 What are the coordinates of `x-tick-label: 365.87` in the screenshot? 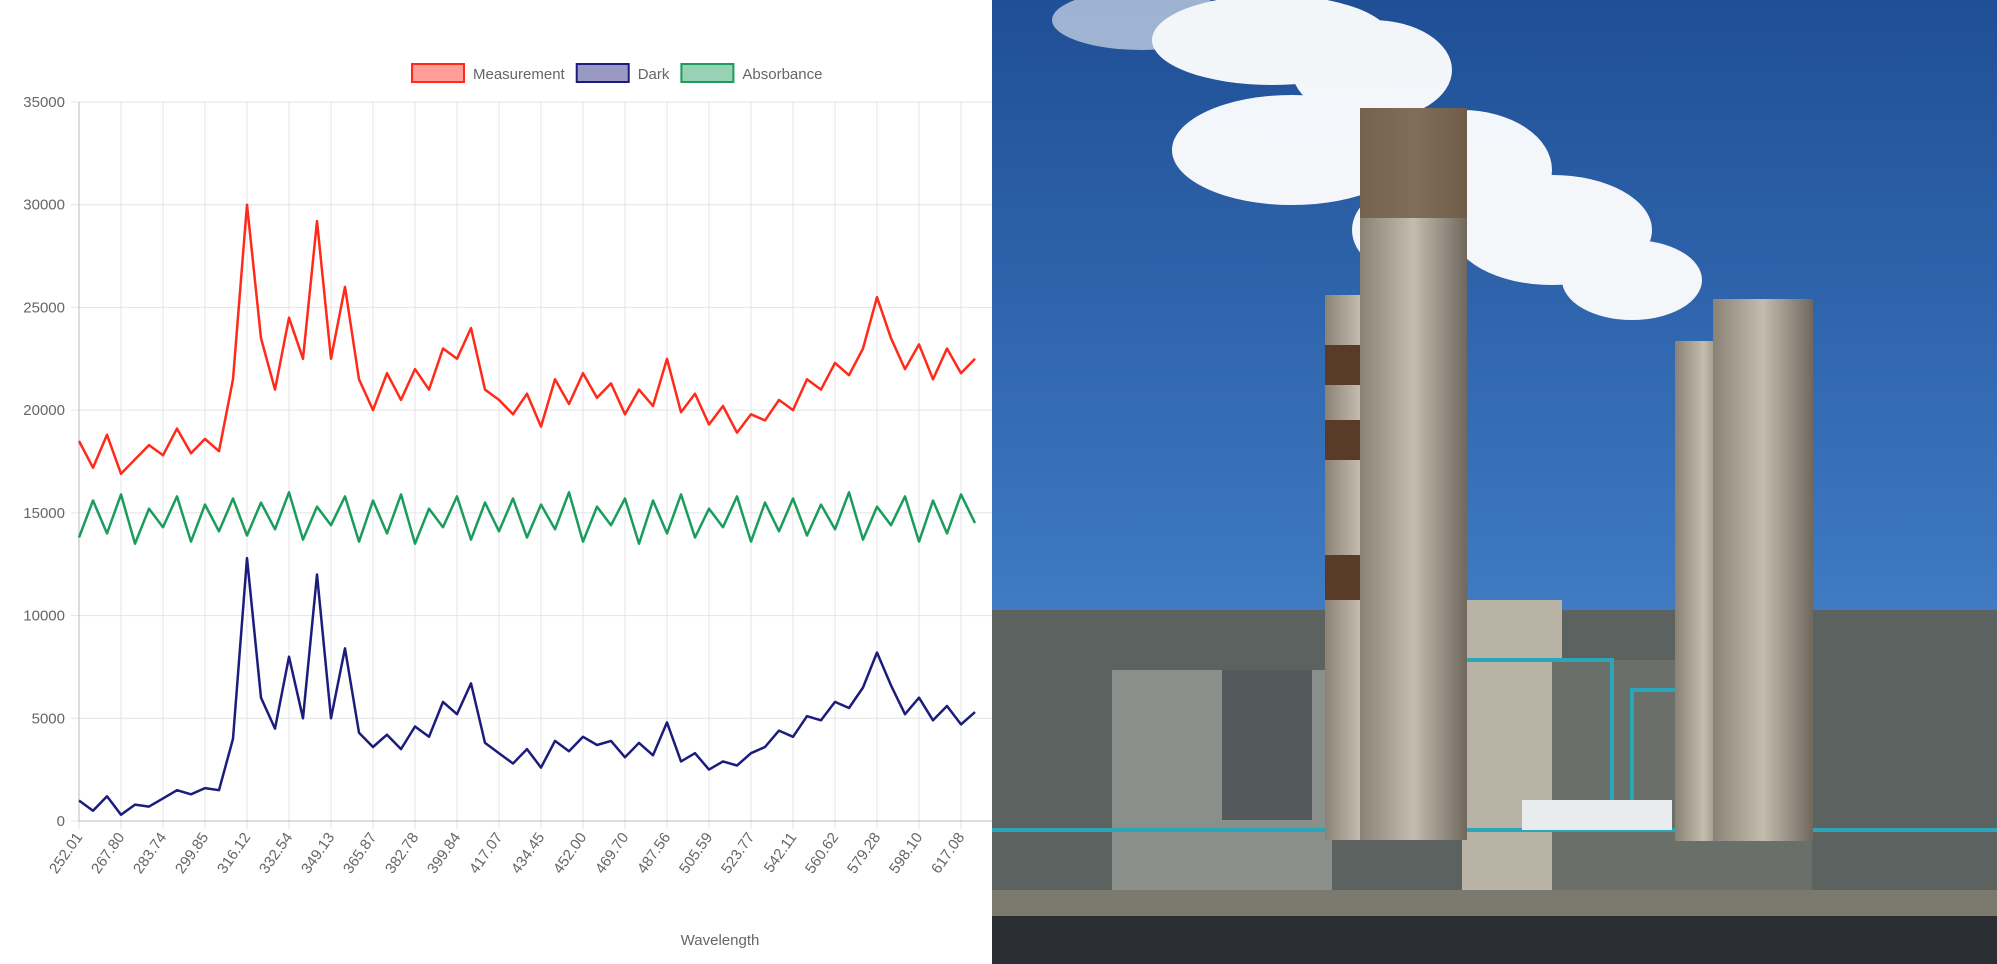 It's located at (360, 853).